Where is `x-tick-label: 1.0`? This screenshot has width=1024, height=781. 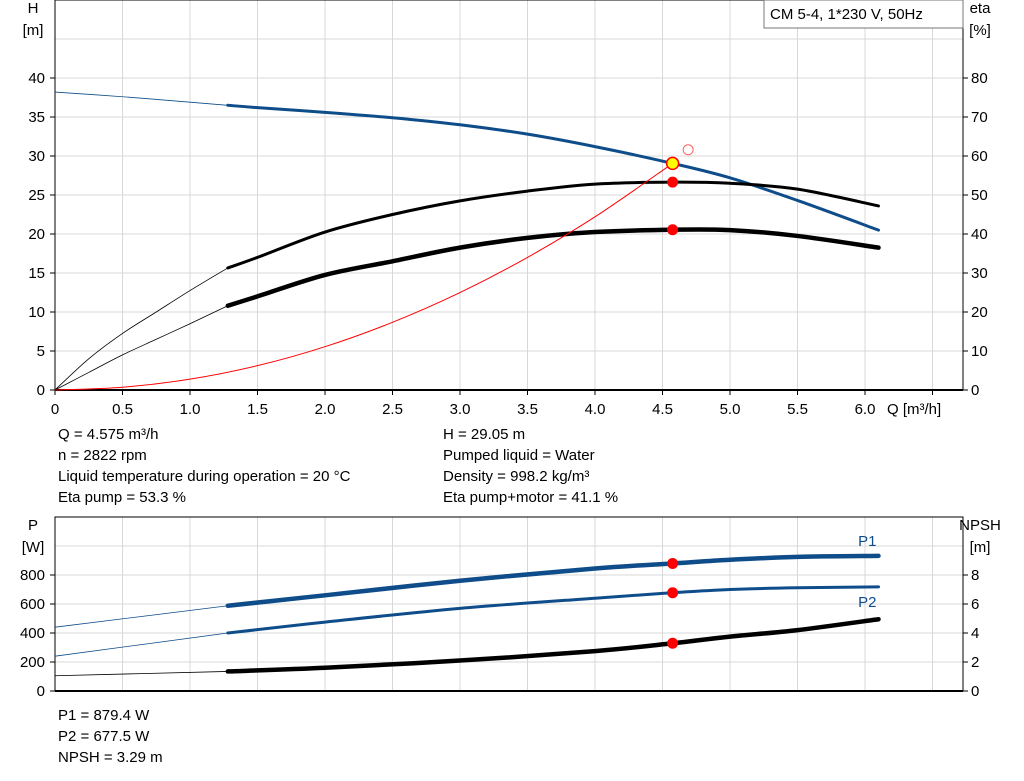 x-tick-label: 1.0 is located at coordinates (190, 409).